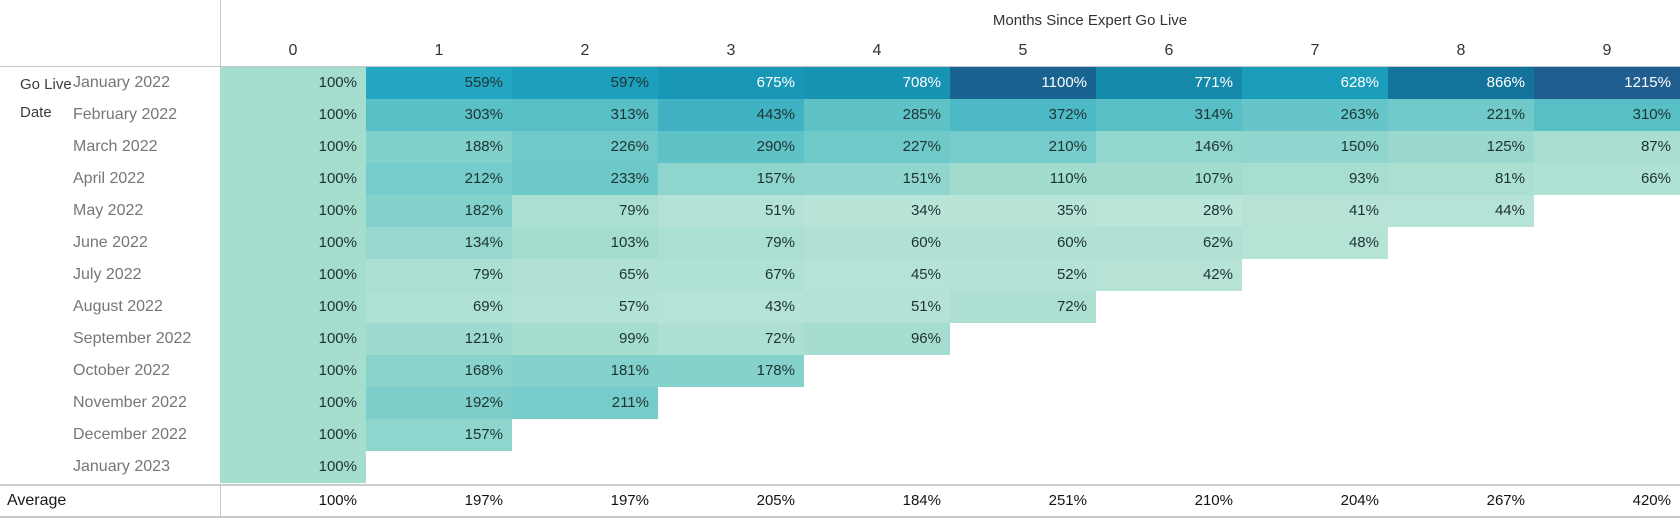 The width and height of the screenshot is (1680, 519). Describe the element at coordinates (121, 82) in the screenshot. I see `row-label: January 2022` at that location.